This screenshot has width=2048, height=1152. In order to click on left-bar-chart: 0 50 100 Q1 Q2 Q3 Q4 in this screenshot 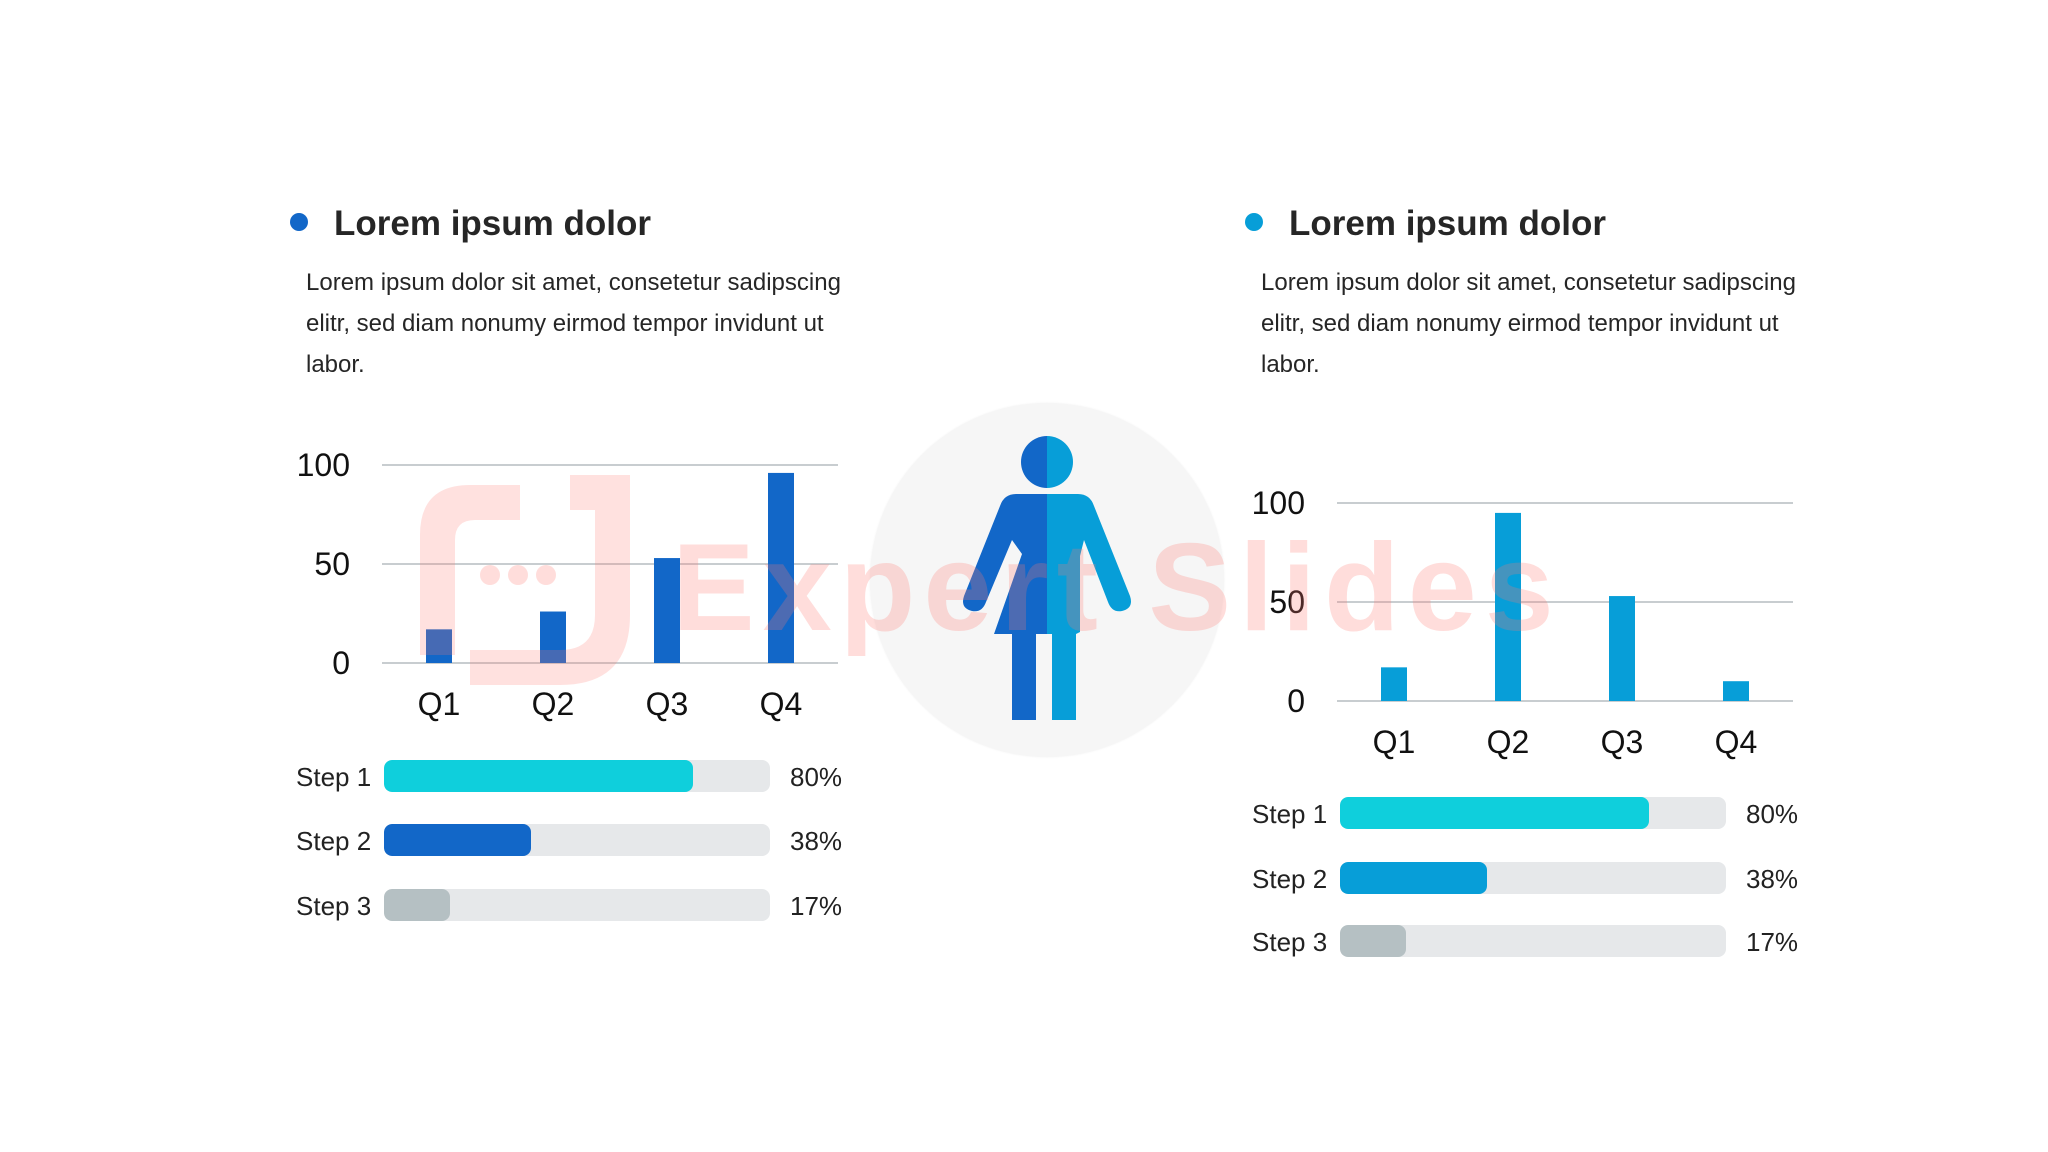, I will do `click(570, 590)`.